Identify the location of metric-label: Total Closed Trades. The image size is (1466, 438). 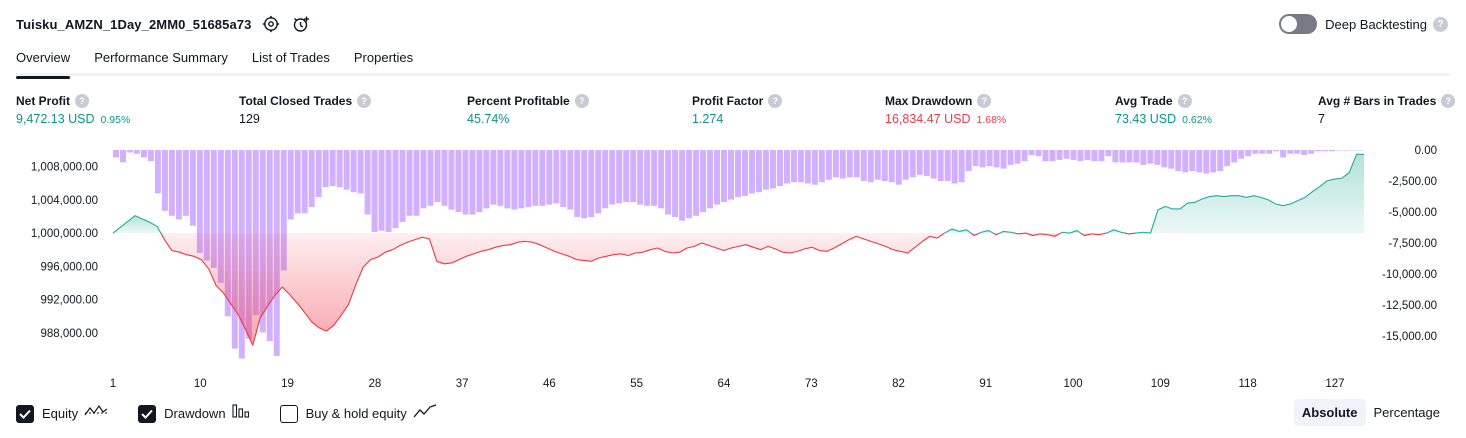
(296, 101).